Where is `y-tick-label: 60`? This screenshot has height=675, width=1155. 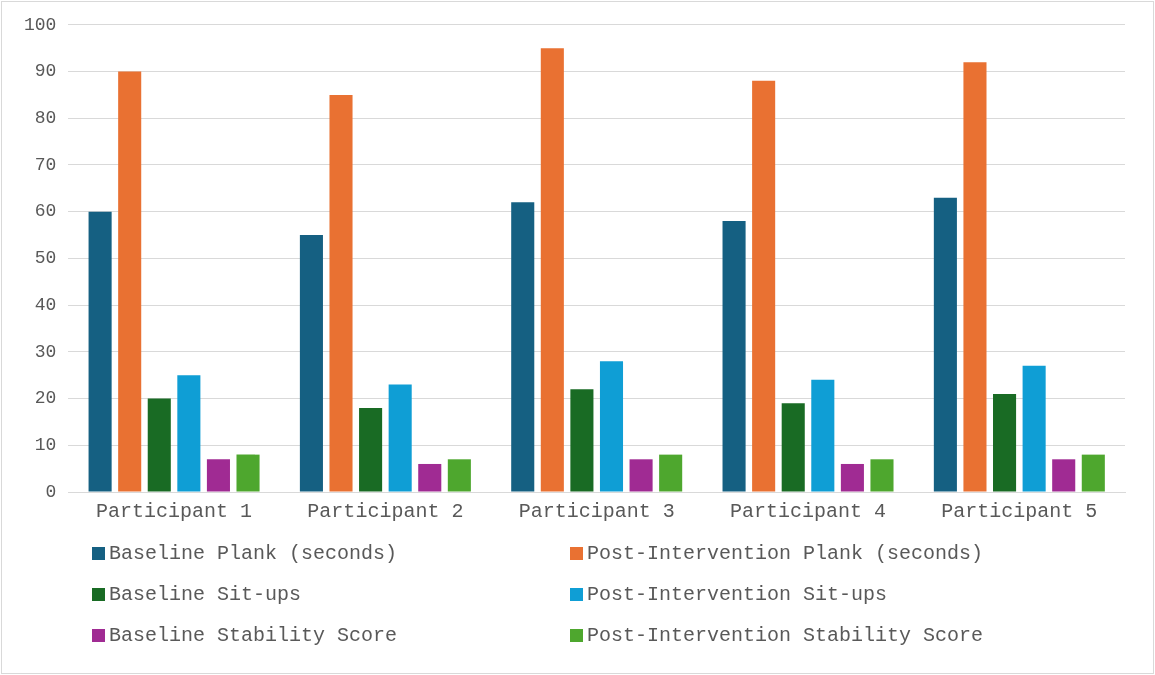
y-tick-label: 60 is located at coordinates (45, 211).